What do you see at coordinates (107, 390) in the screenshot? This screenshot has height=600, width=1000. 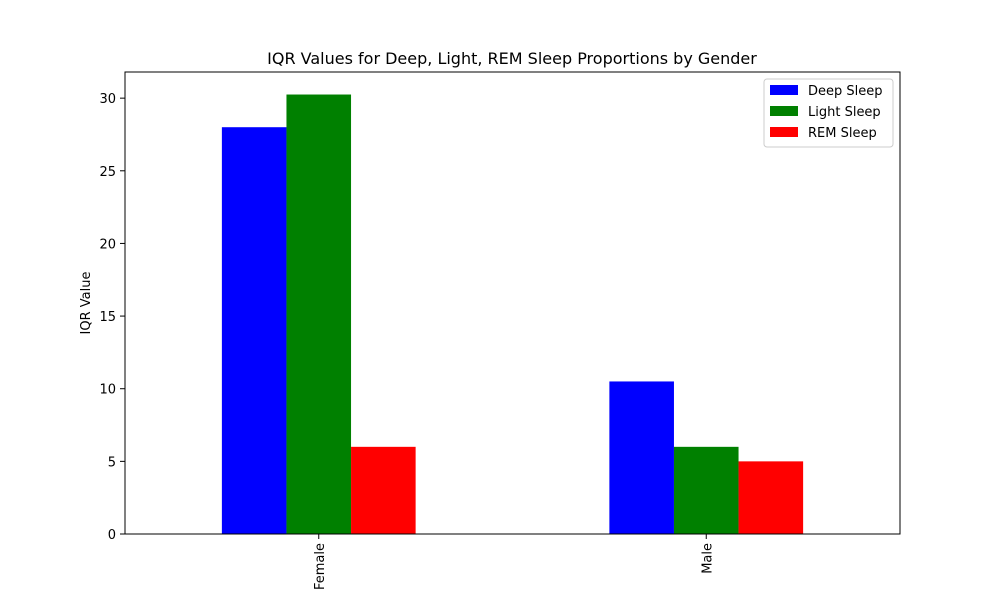 I see `y-tick-label: 10` at bounding box center [107, 390].